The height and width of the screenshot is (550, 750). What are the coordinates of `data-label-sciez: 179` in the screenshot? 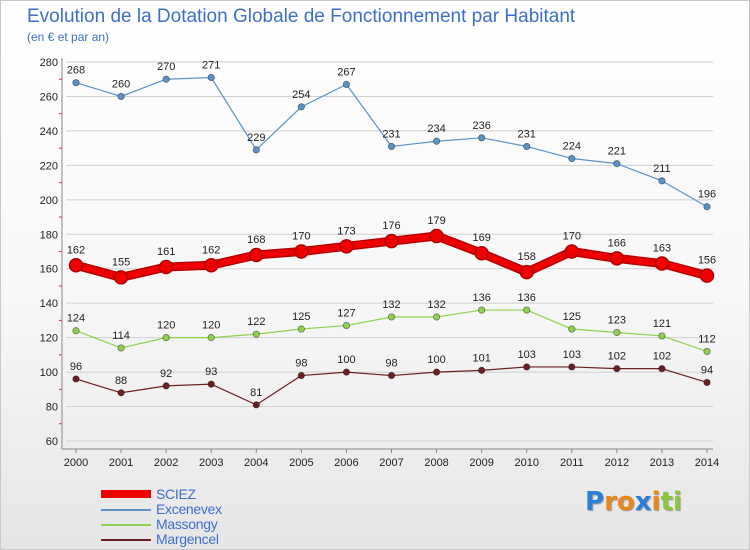 It's located at (436, 221).